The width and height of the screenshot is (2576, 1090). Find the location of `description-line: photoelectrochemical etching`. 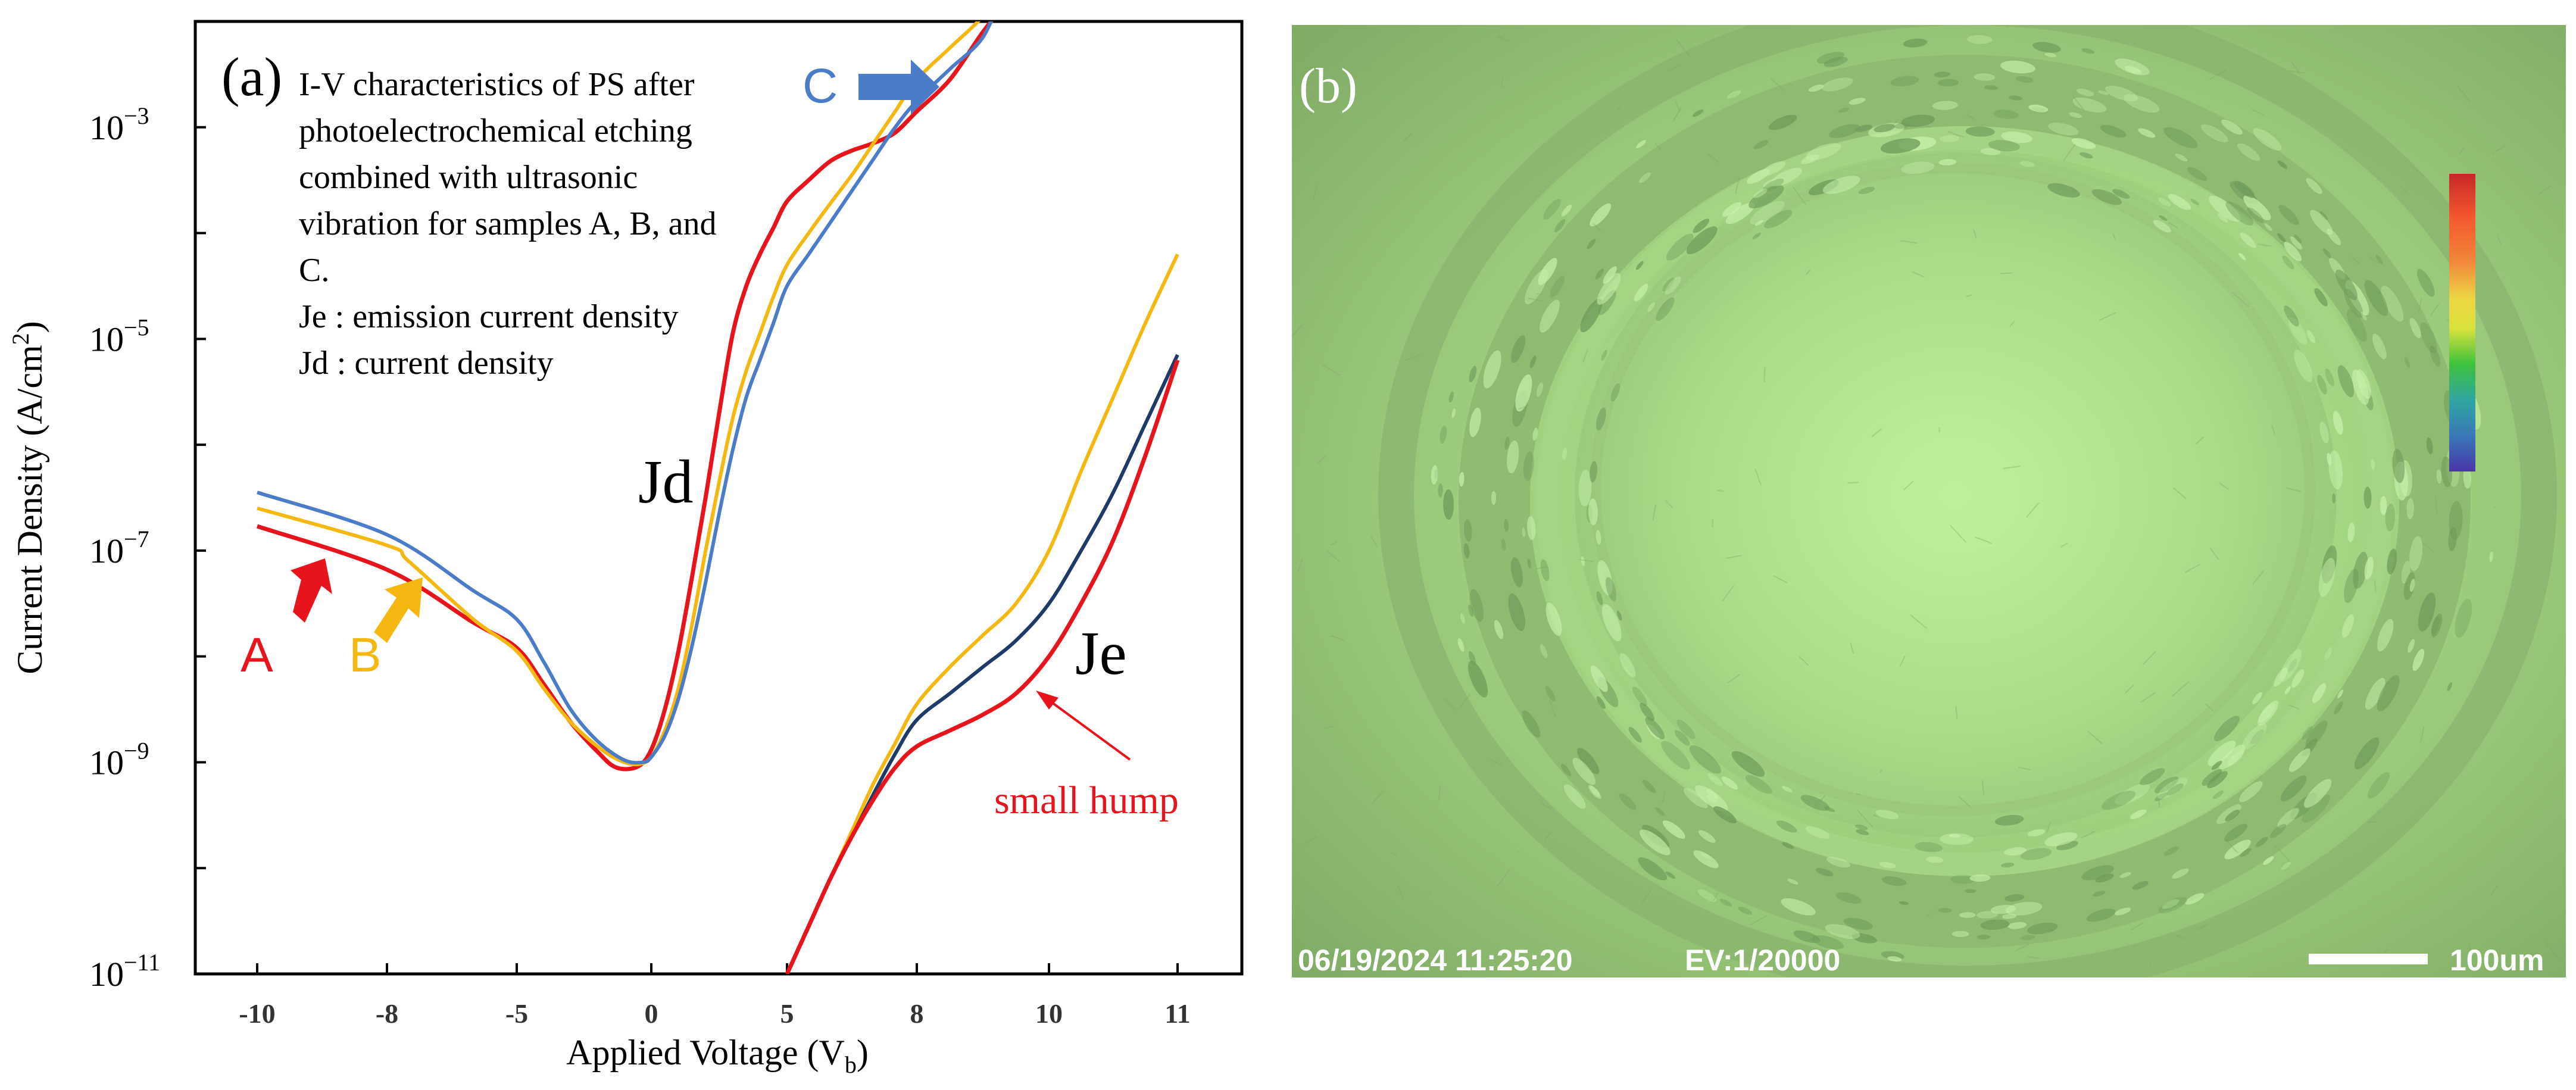

description-line: photoelectrochemical etching is located at coordinates (495, 131).